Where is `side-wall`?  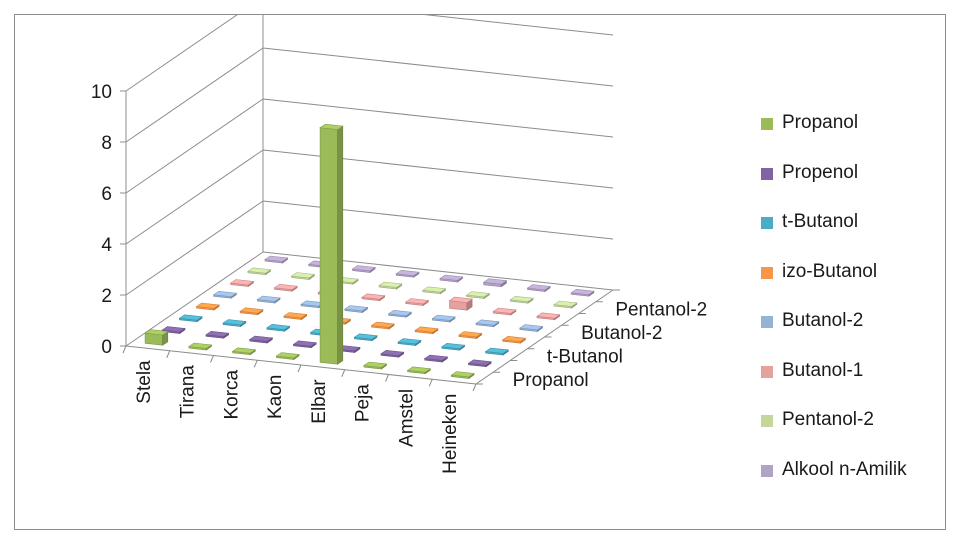
side-wall is located at coordinates (194, 180).